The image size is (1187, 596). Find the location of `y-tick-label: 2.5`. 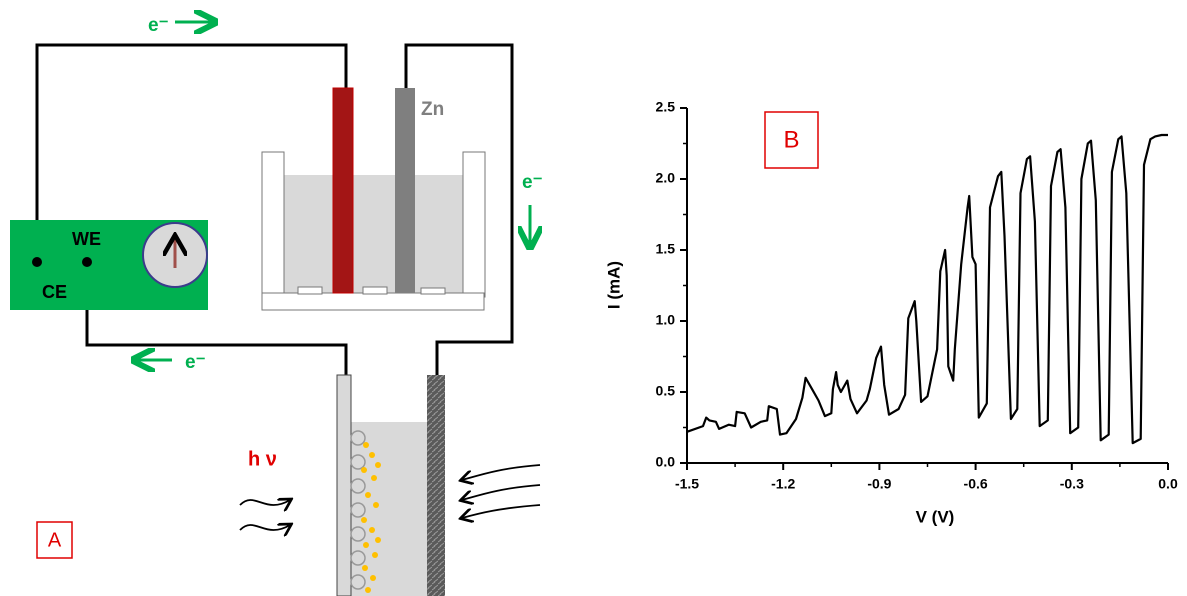

y-tick-label: 2.5 is located at coordinates (666, 107).